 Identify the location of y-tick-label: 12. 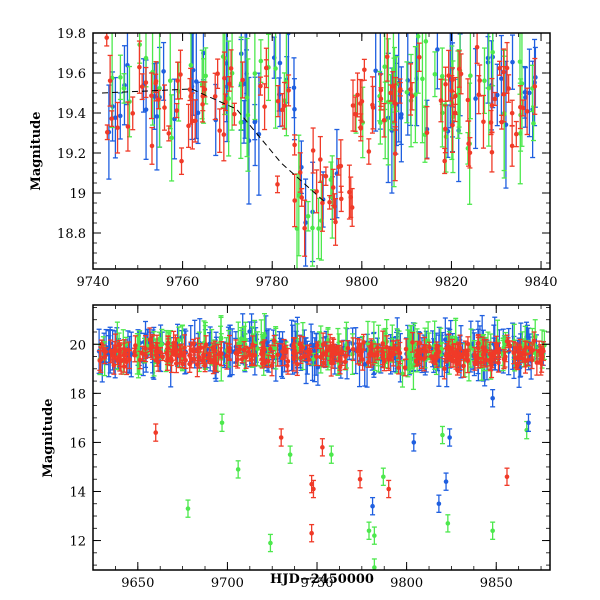
(77, 542).